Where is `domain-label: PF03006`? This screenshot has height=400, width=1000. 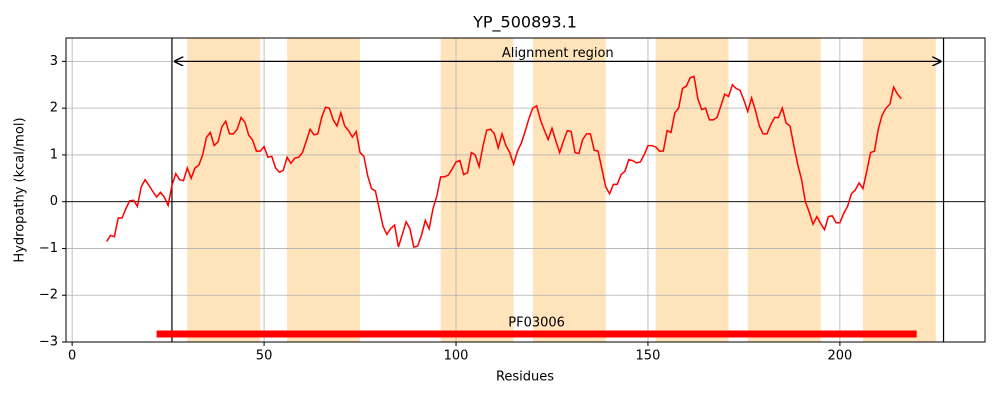 domain-label: PF03006 is located at coordinates (536, 323).